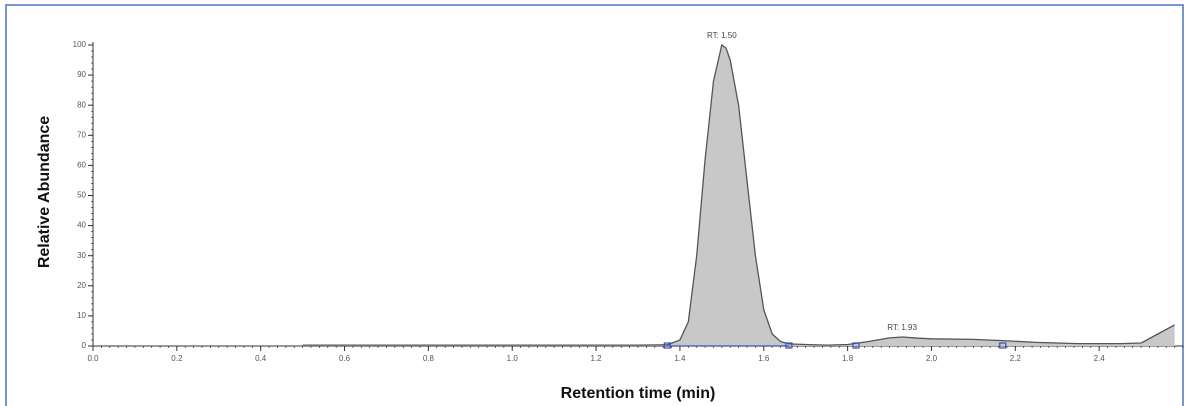 The width and height of the screenshot is (1189, 406). I want to click on peak-label: RT: 1.50, so click(722, 35).